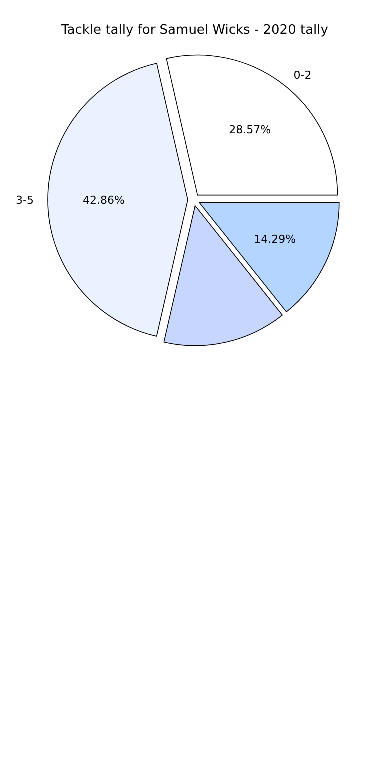 This screenshot has height=780, width=390. Describe the element at coordinates (275, 239) in the screenshot. I see `data-label: 14.29%` at that location.